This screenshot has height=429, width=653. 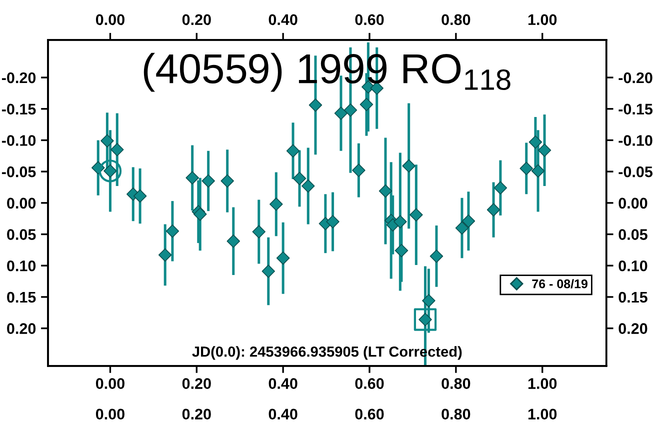 What do you see at coordinates (196, 20) in the screenshot?
I see `text: 0.20` at bounding box center [196, 20].